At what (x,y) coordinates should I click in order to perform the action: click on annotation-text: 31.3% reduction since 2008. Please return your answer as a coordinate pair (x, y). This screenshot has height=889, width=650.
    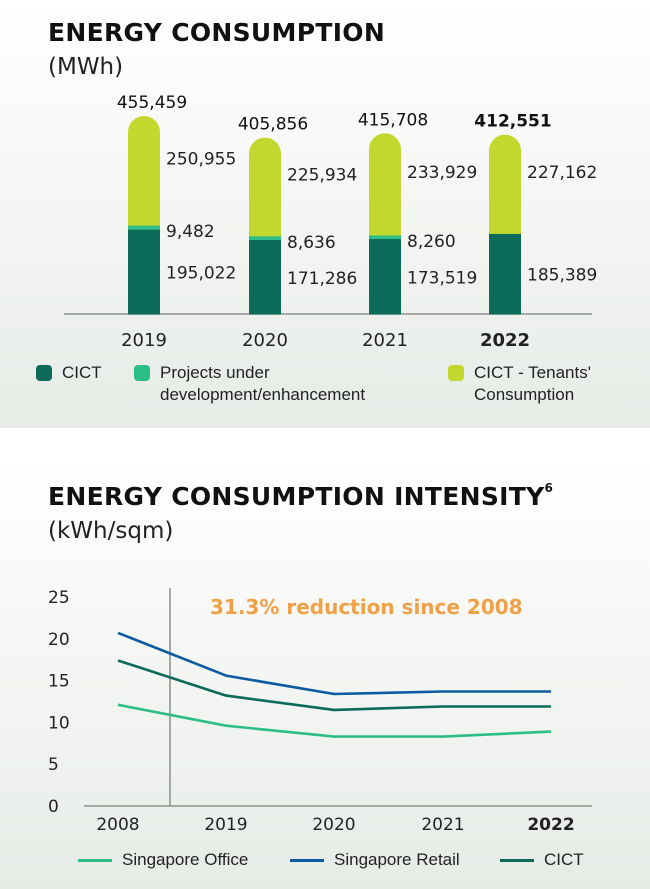
    Looking at the image, I should click on (366, 607).